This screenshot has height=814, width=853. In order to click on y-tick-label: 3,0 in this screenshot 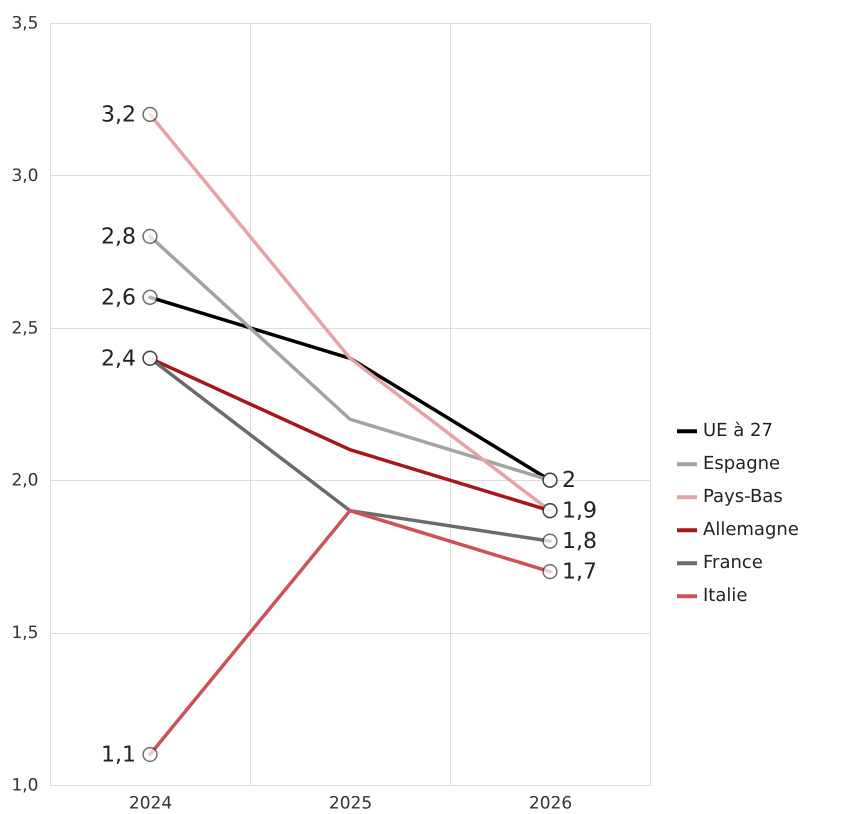, I will do `click(24, 176)`.